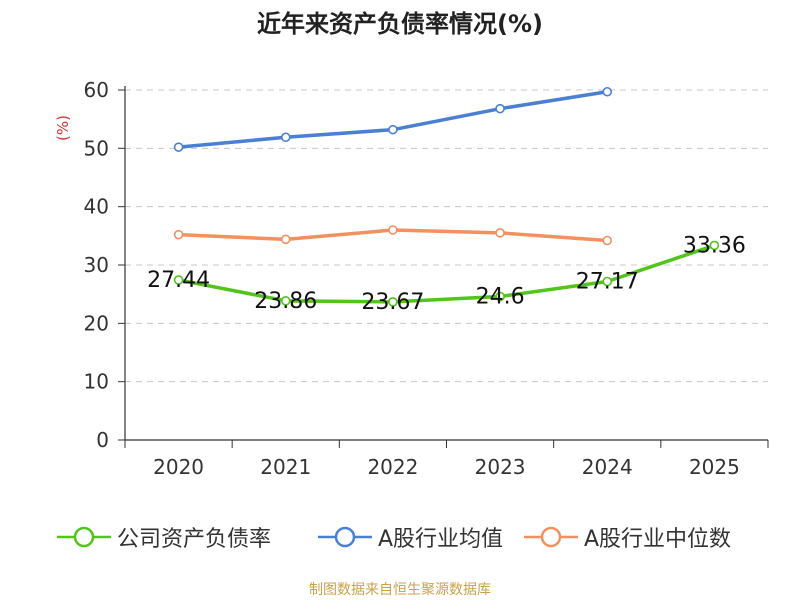 The width and height of the screenshot is (800, 600). Describe the element at coordinates (194, 539) in the screenshot. I see `legend-label: 公司资产负债率` at that location.